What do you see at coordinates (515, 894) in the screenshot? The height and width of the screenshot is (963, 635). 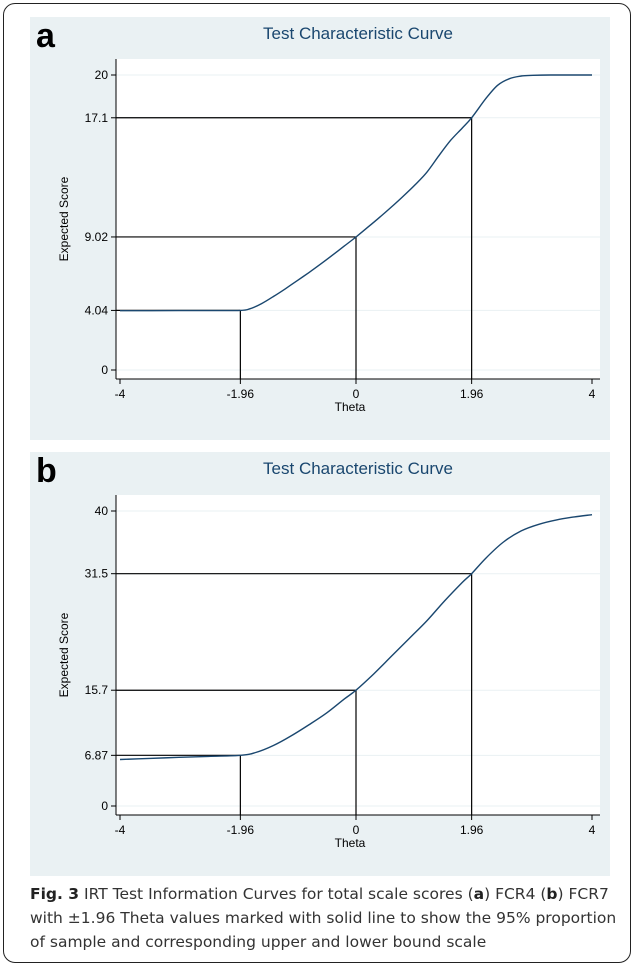 I see `caption-text-2: ) FCR4 (` at bounding box center [515, 894].